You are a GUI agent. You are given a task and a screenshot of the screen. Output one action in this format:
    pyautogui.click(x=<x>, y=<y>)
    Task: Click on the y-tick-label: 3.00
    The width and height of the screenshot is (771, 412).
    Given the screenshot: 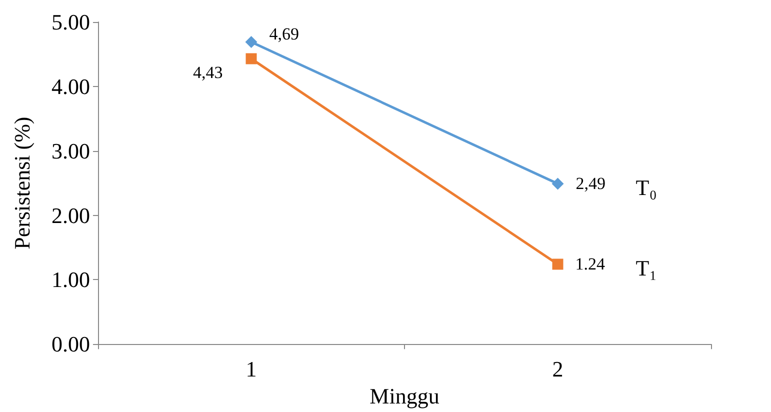 What is the action you would take?
    pyautogui.click(x=71, y=151)
    